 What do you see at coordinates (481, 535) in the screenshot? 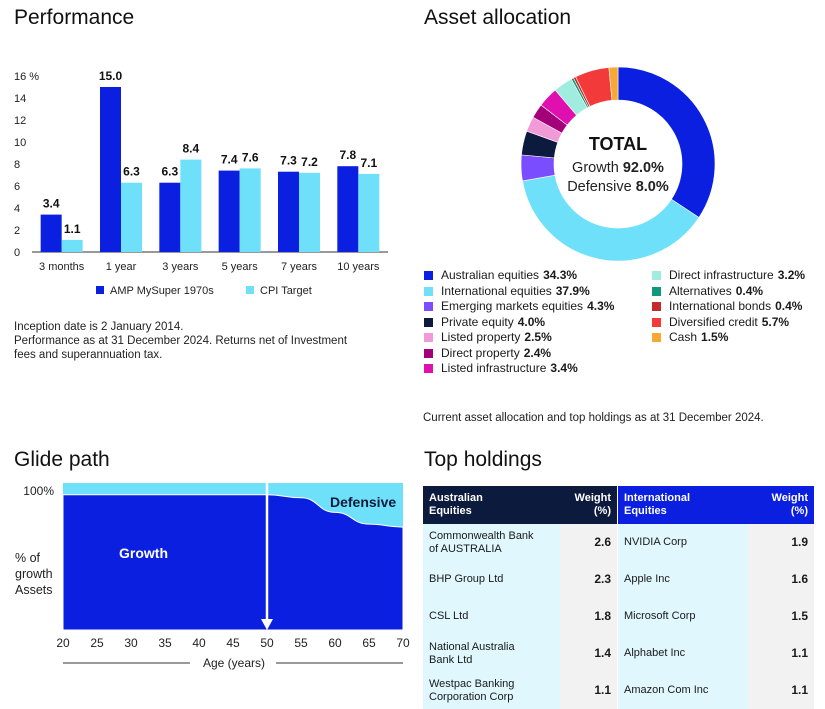
I see `holding-name-line: Commonwealth Bank` at bounding box center [481, 535].